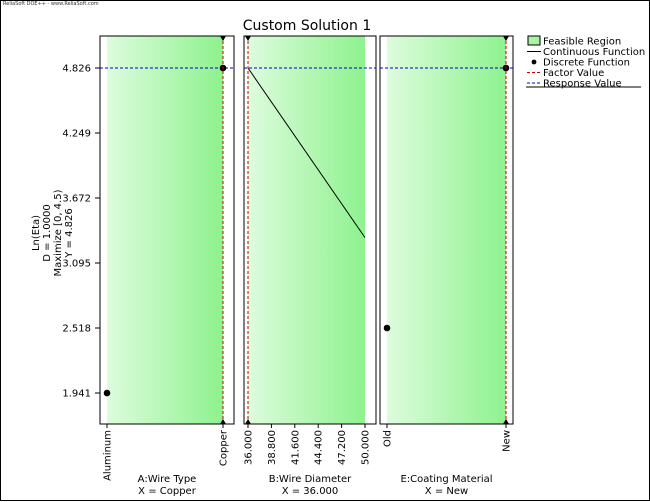 Image resolution: width=650 pixels, height=502 pixels. What do you see at coordinates (366, 447) in the screenshot?
I see `x-tick-label: 50.000` at bounding box center [366, 447].